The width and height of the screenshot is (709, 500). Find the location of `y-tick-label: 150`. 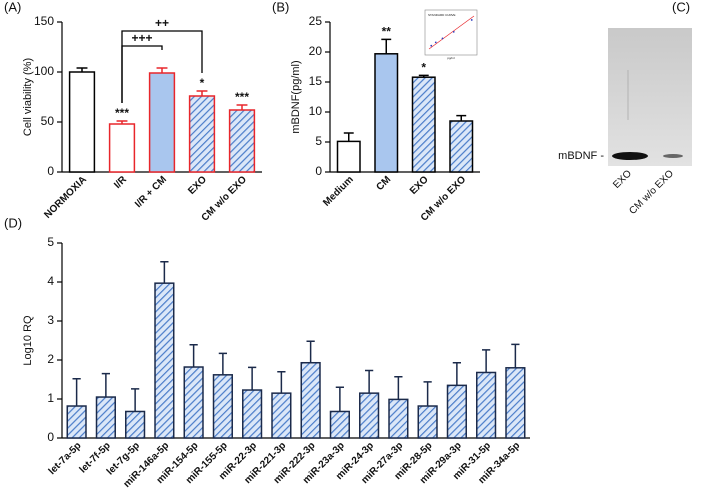

y-tick-label: 150 is located at coordinates (44, 21).